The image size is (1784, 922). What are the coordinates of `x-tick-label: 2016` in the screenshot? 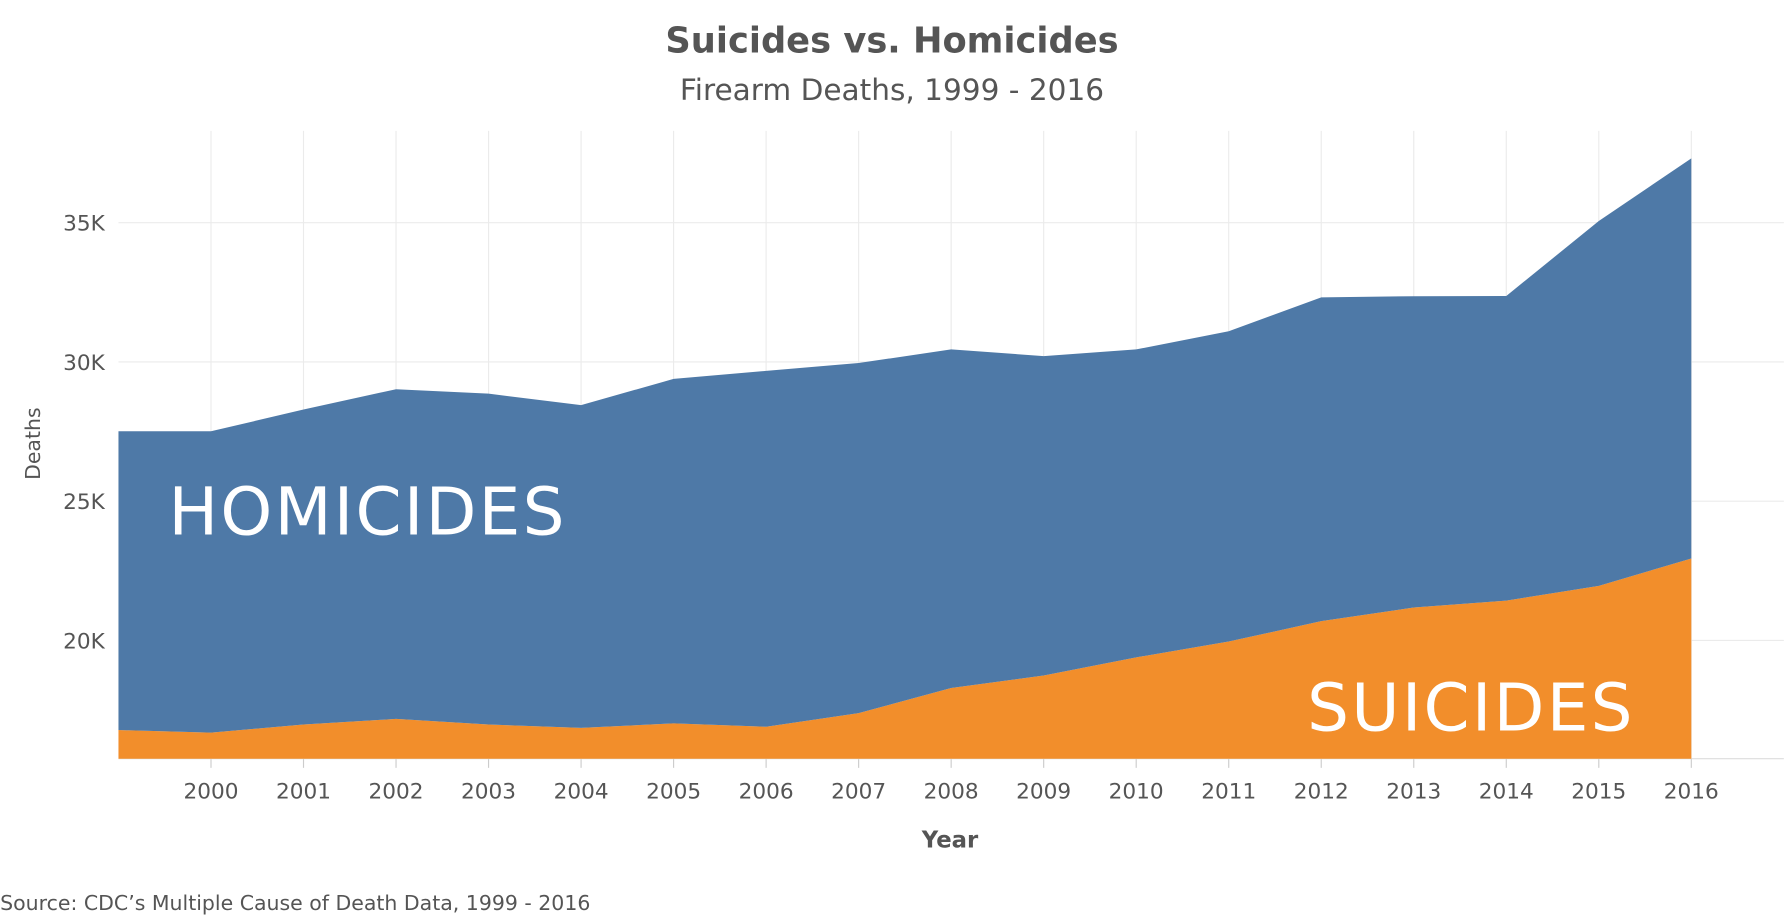 It's located at (1691, 792).